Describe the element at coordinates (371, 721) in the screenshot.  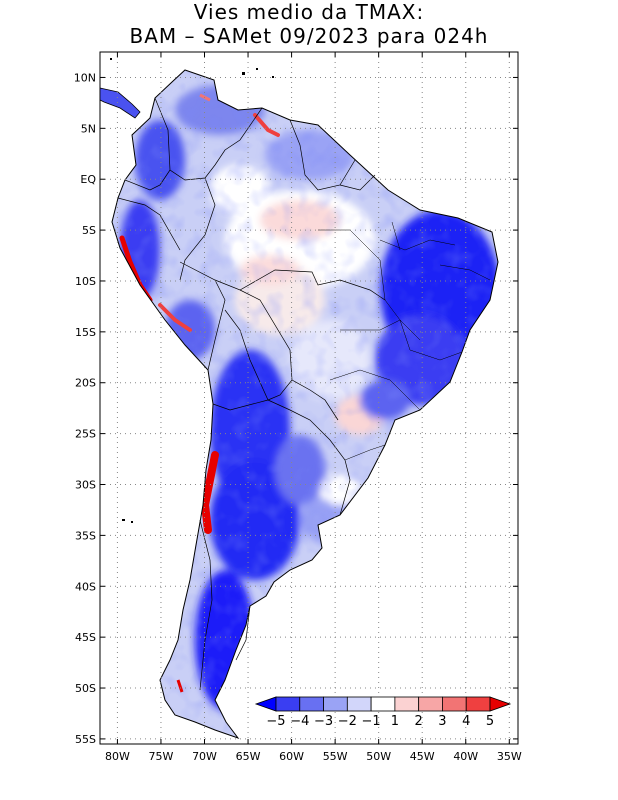
I see `colorbar-label: −1` at that location.